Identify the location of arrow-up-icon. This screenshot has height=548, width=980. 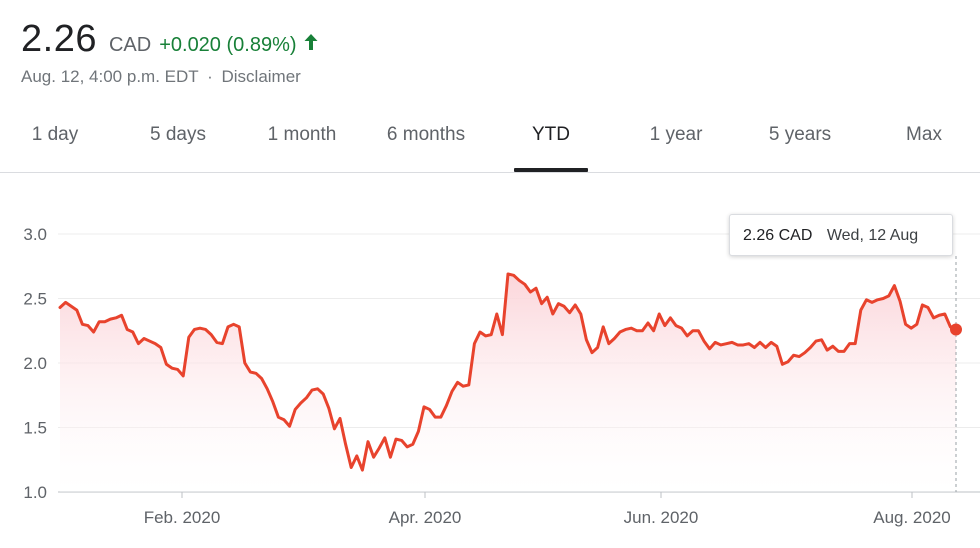
(311, 44).